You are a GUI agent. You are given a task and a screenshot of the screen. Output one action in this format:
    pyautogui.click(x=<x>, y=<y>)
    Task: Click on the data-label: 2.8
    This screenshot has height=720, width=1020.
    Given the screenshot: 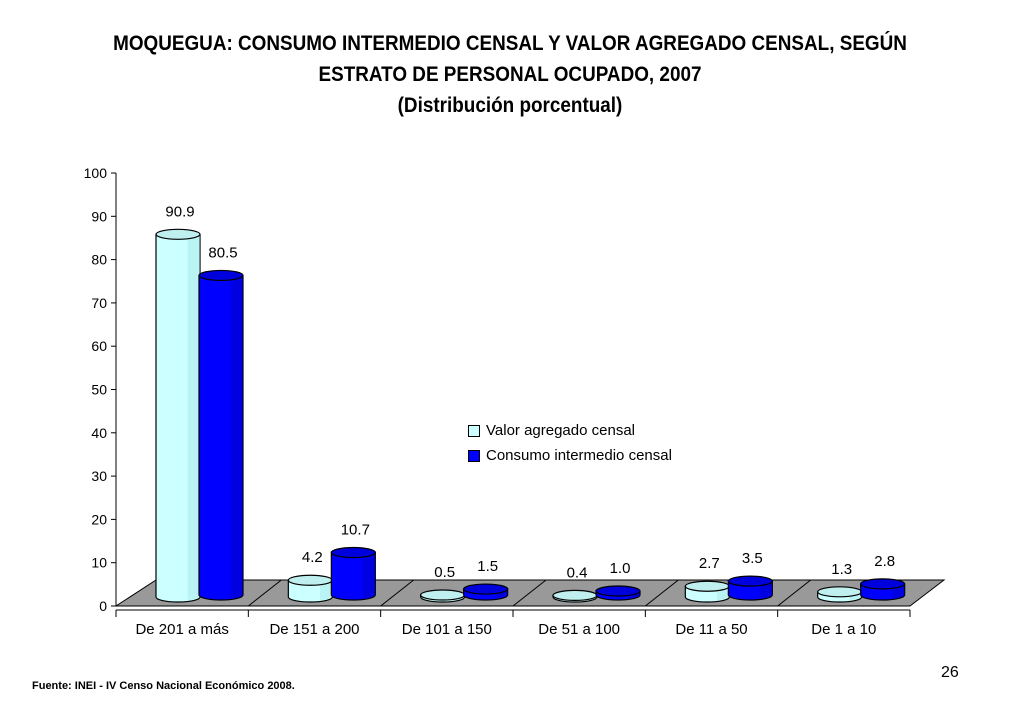 What is the action you would take?
    pyautogui.click(x=884, y=561)
    